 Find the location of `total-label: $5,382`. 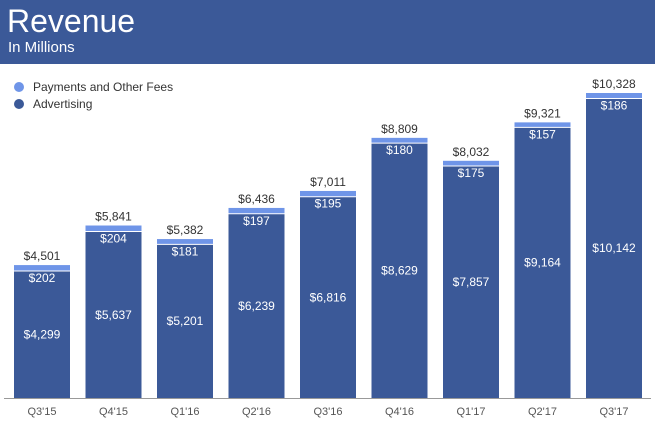

total-label: $5,382 is located at coordinates (185, 230).